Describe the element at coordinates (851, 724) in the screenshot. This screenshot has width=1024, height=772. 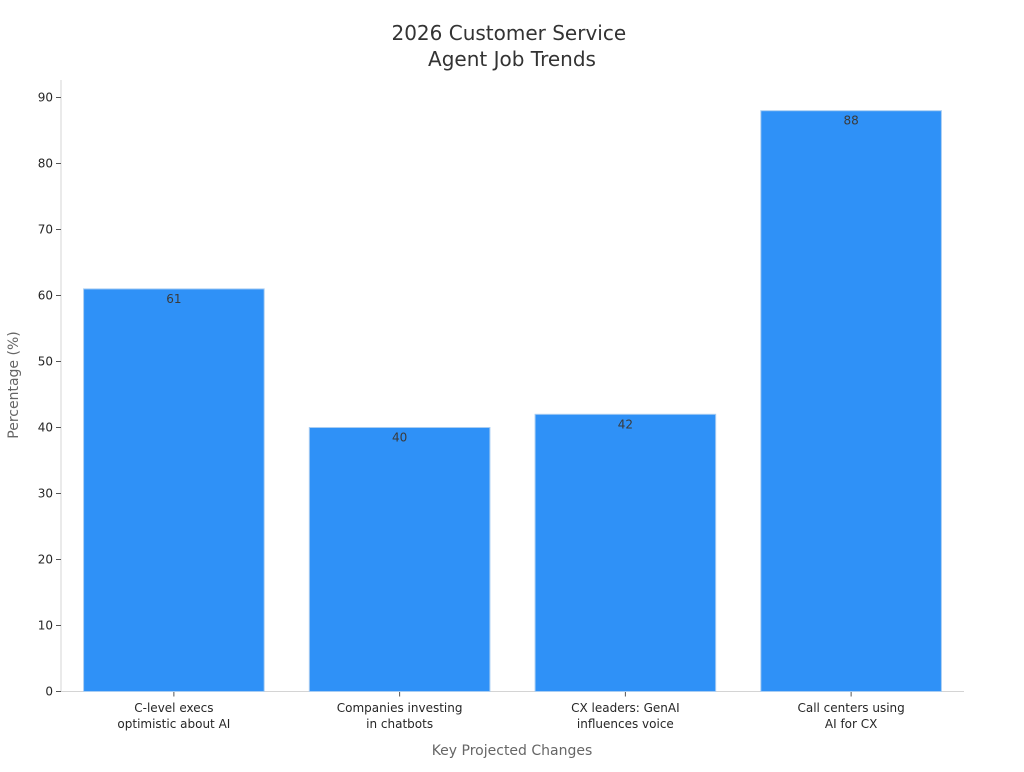
I see `x-tick-label-line: AI for CX` at that location.